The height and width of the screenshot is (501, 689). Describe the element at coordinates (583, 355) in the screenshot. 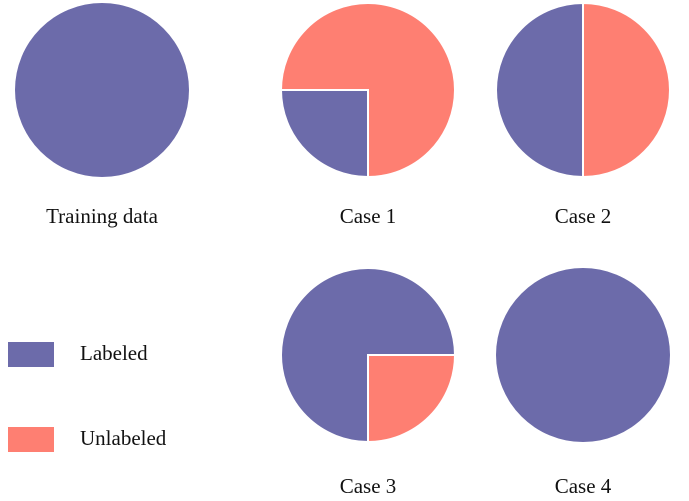

I see `pie-4-slice-labeled` at that location.